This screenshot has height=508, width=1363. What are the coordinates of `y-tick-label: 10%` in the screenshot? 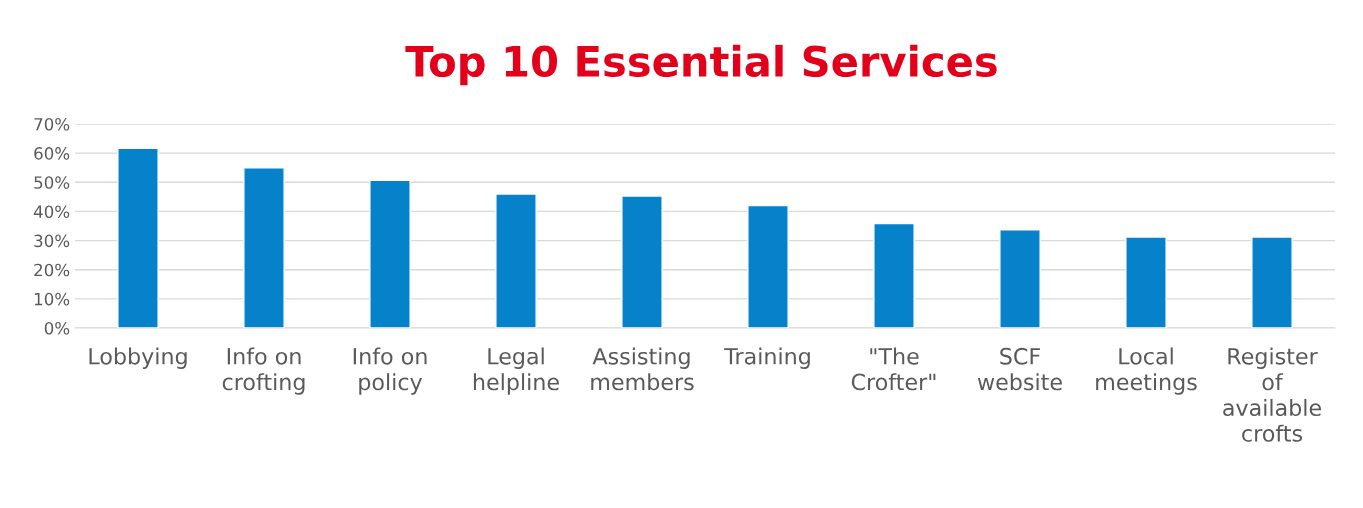 It's located at (52, 299).